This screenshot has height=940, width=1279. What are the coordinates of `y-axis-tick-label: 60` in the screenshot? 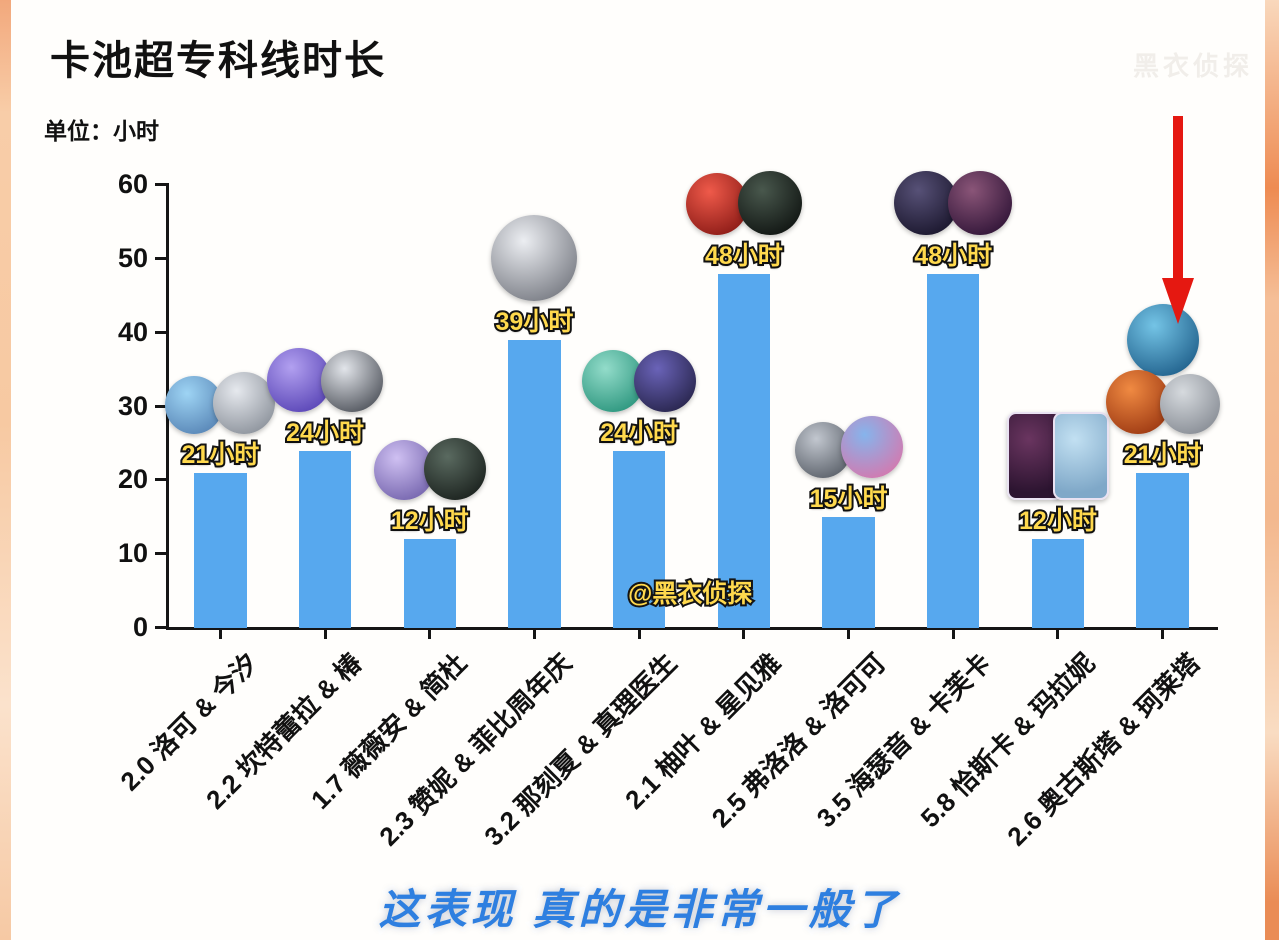 It's located at (132, 184).